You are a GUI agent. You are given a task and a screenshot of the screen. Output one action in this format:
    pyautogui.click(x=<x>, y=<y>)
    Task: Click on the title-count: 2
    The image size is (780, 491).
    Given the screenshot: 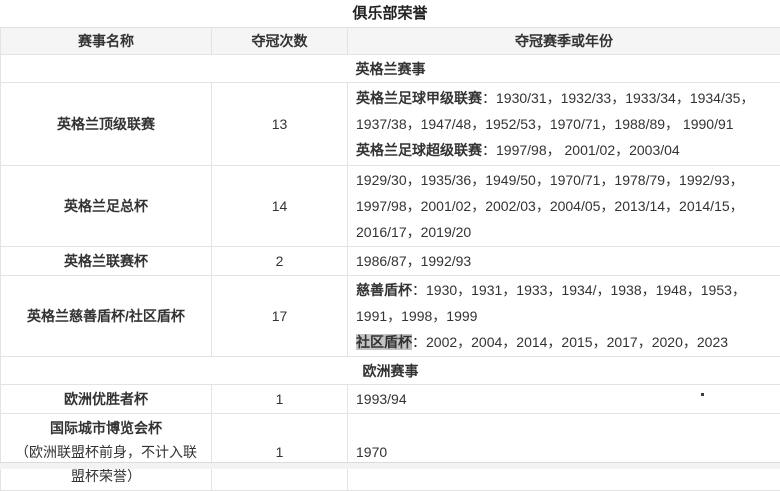 What is the action you would take?
    pyautogui.click(x=280, y=261)
    